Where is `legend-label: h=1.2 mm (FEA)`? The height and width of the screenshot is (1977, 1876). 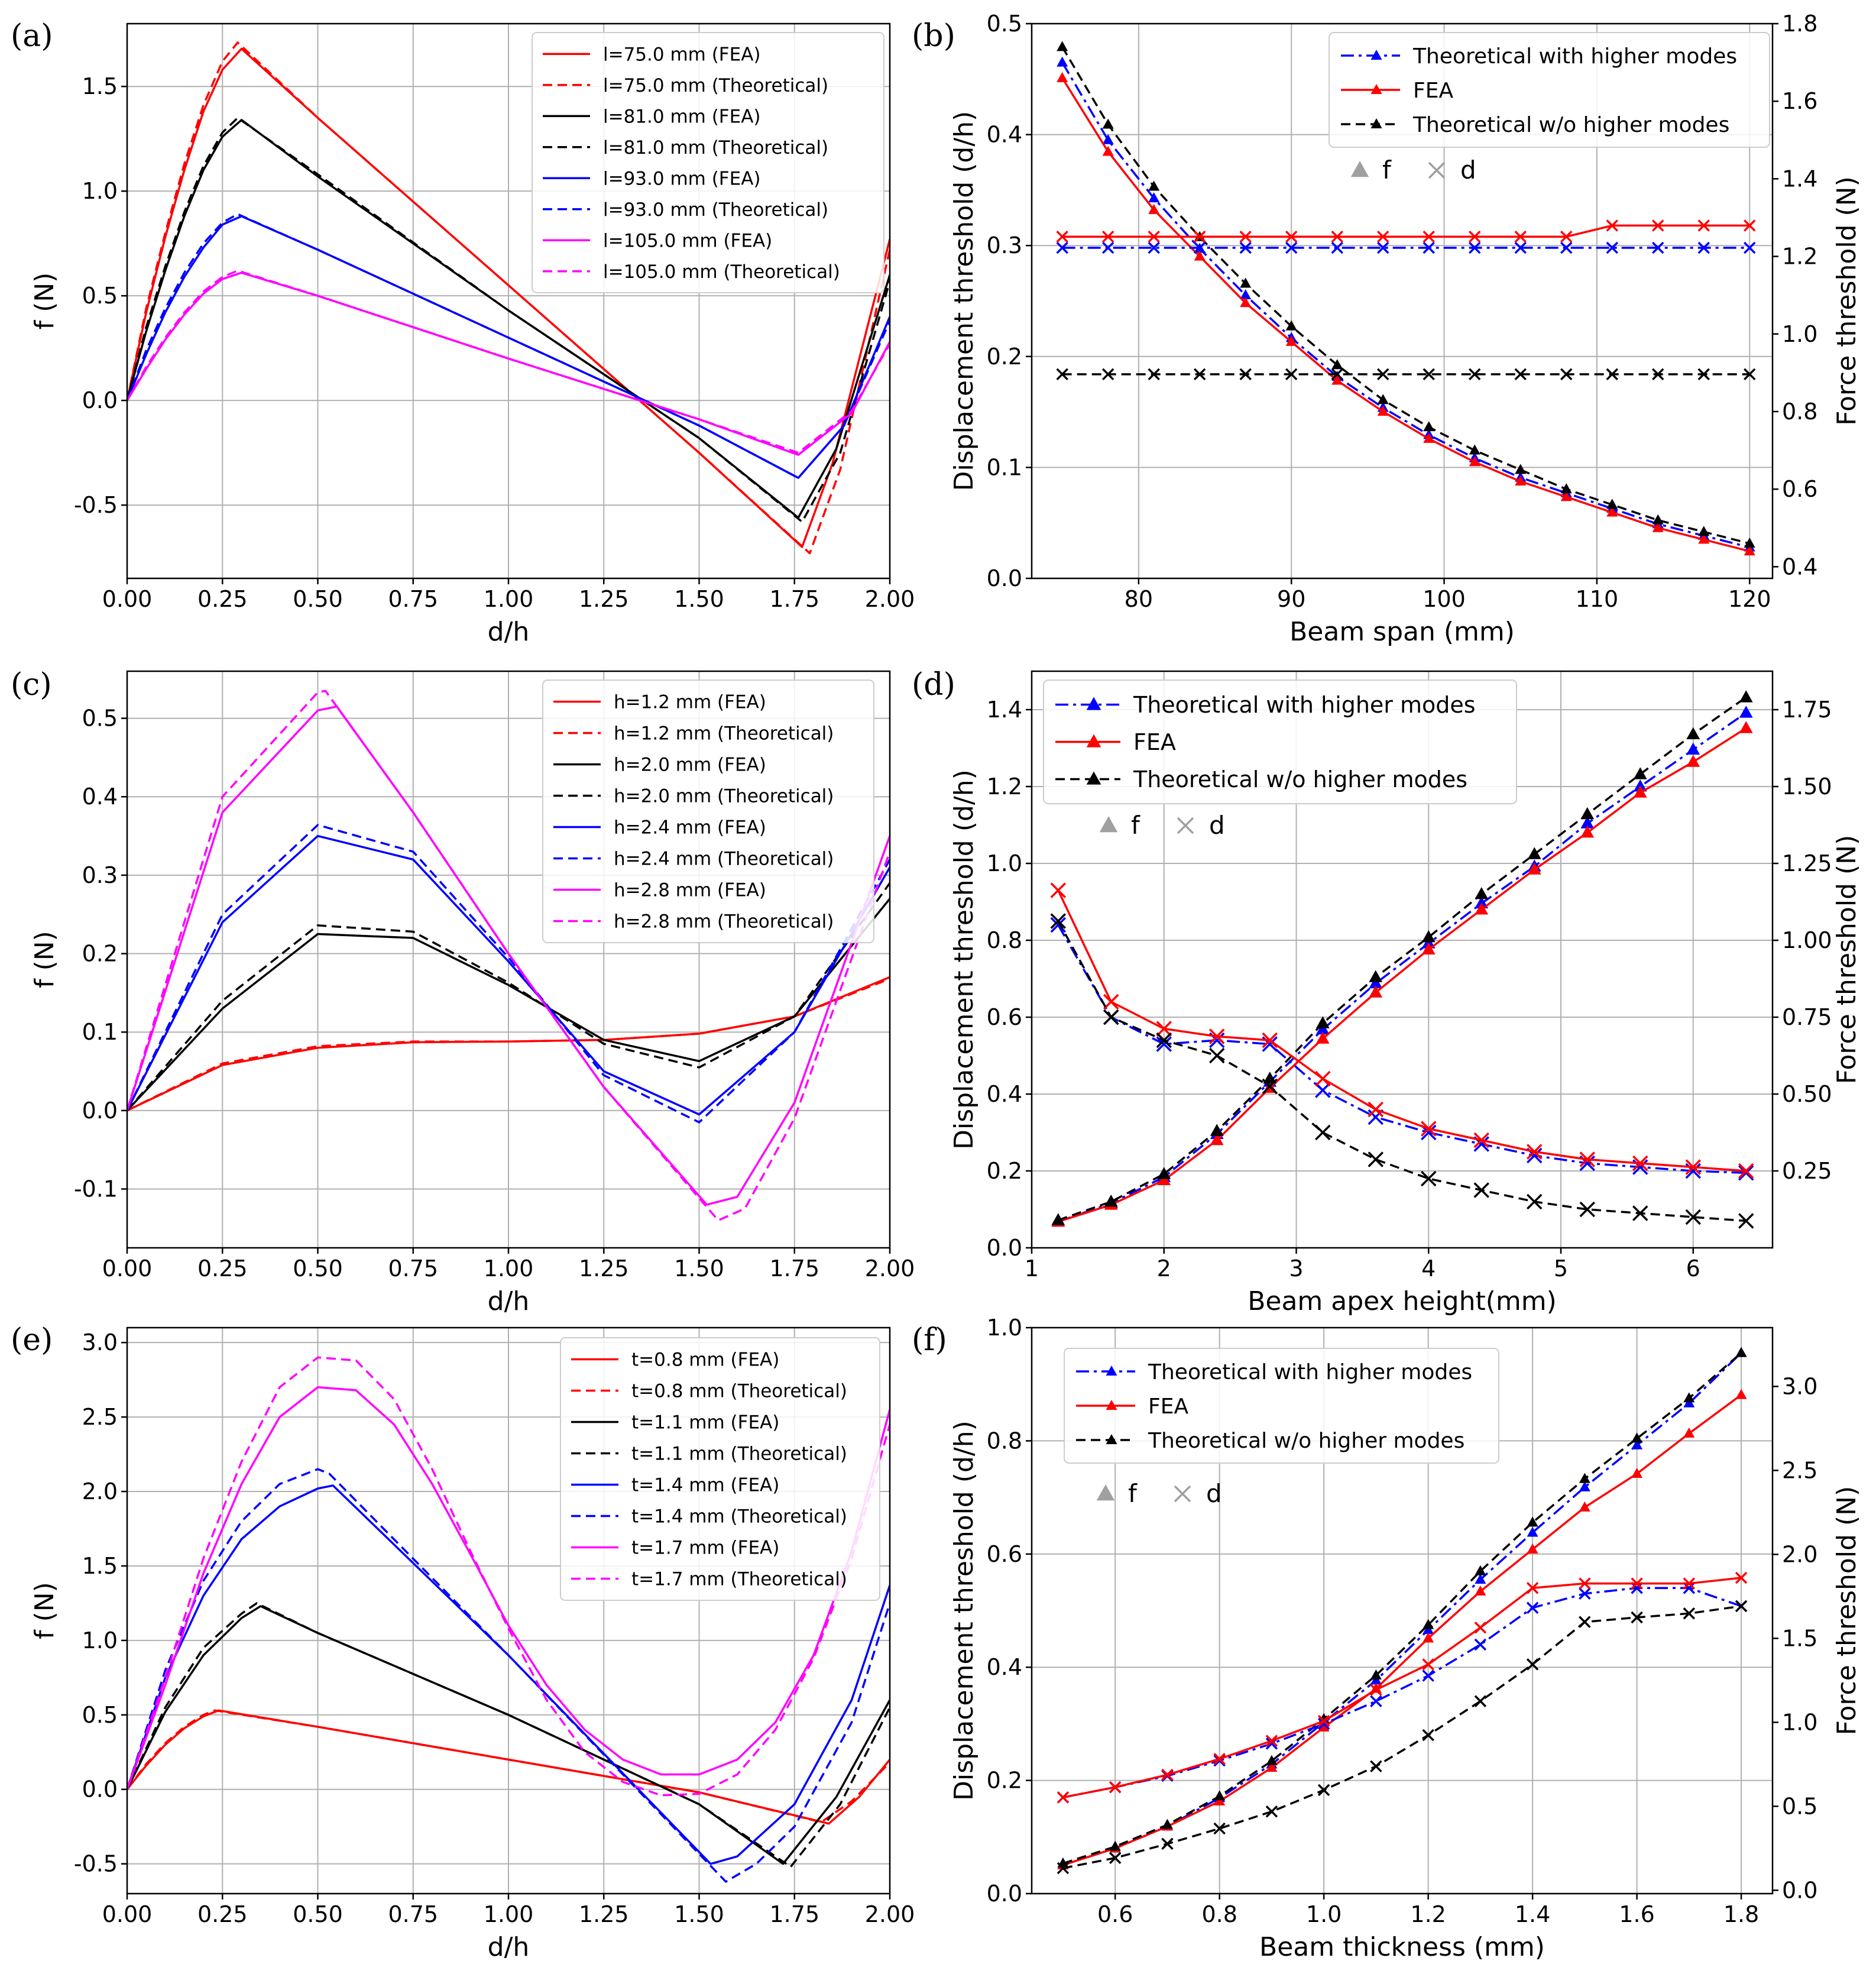 legend-label: h=1.2 mm (FEA) is located at coordinates (690, 702).